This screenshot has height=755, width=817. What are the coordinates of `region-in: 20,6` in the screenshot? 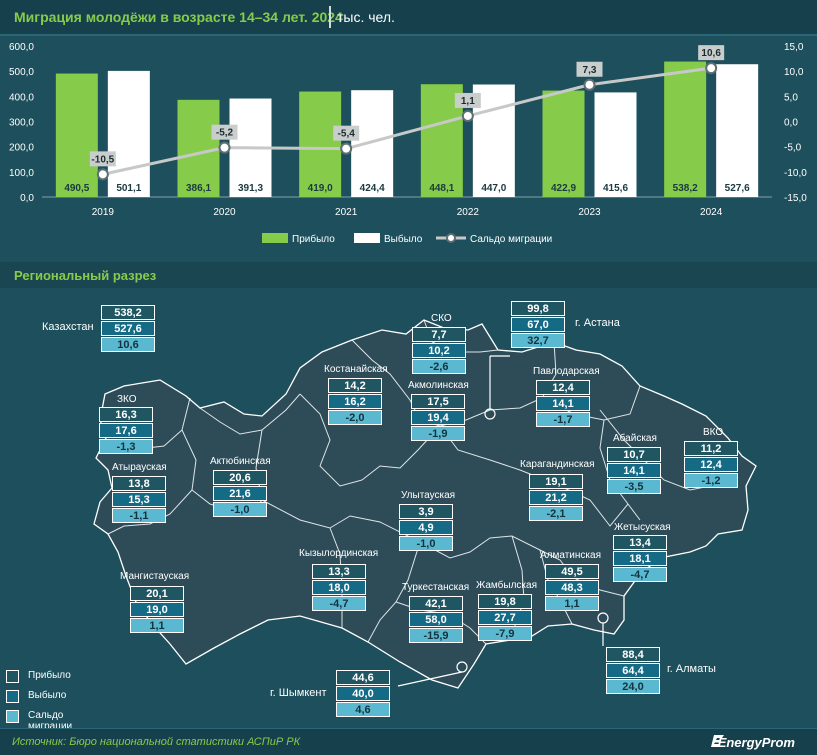 It's located at (240, 477).